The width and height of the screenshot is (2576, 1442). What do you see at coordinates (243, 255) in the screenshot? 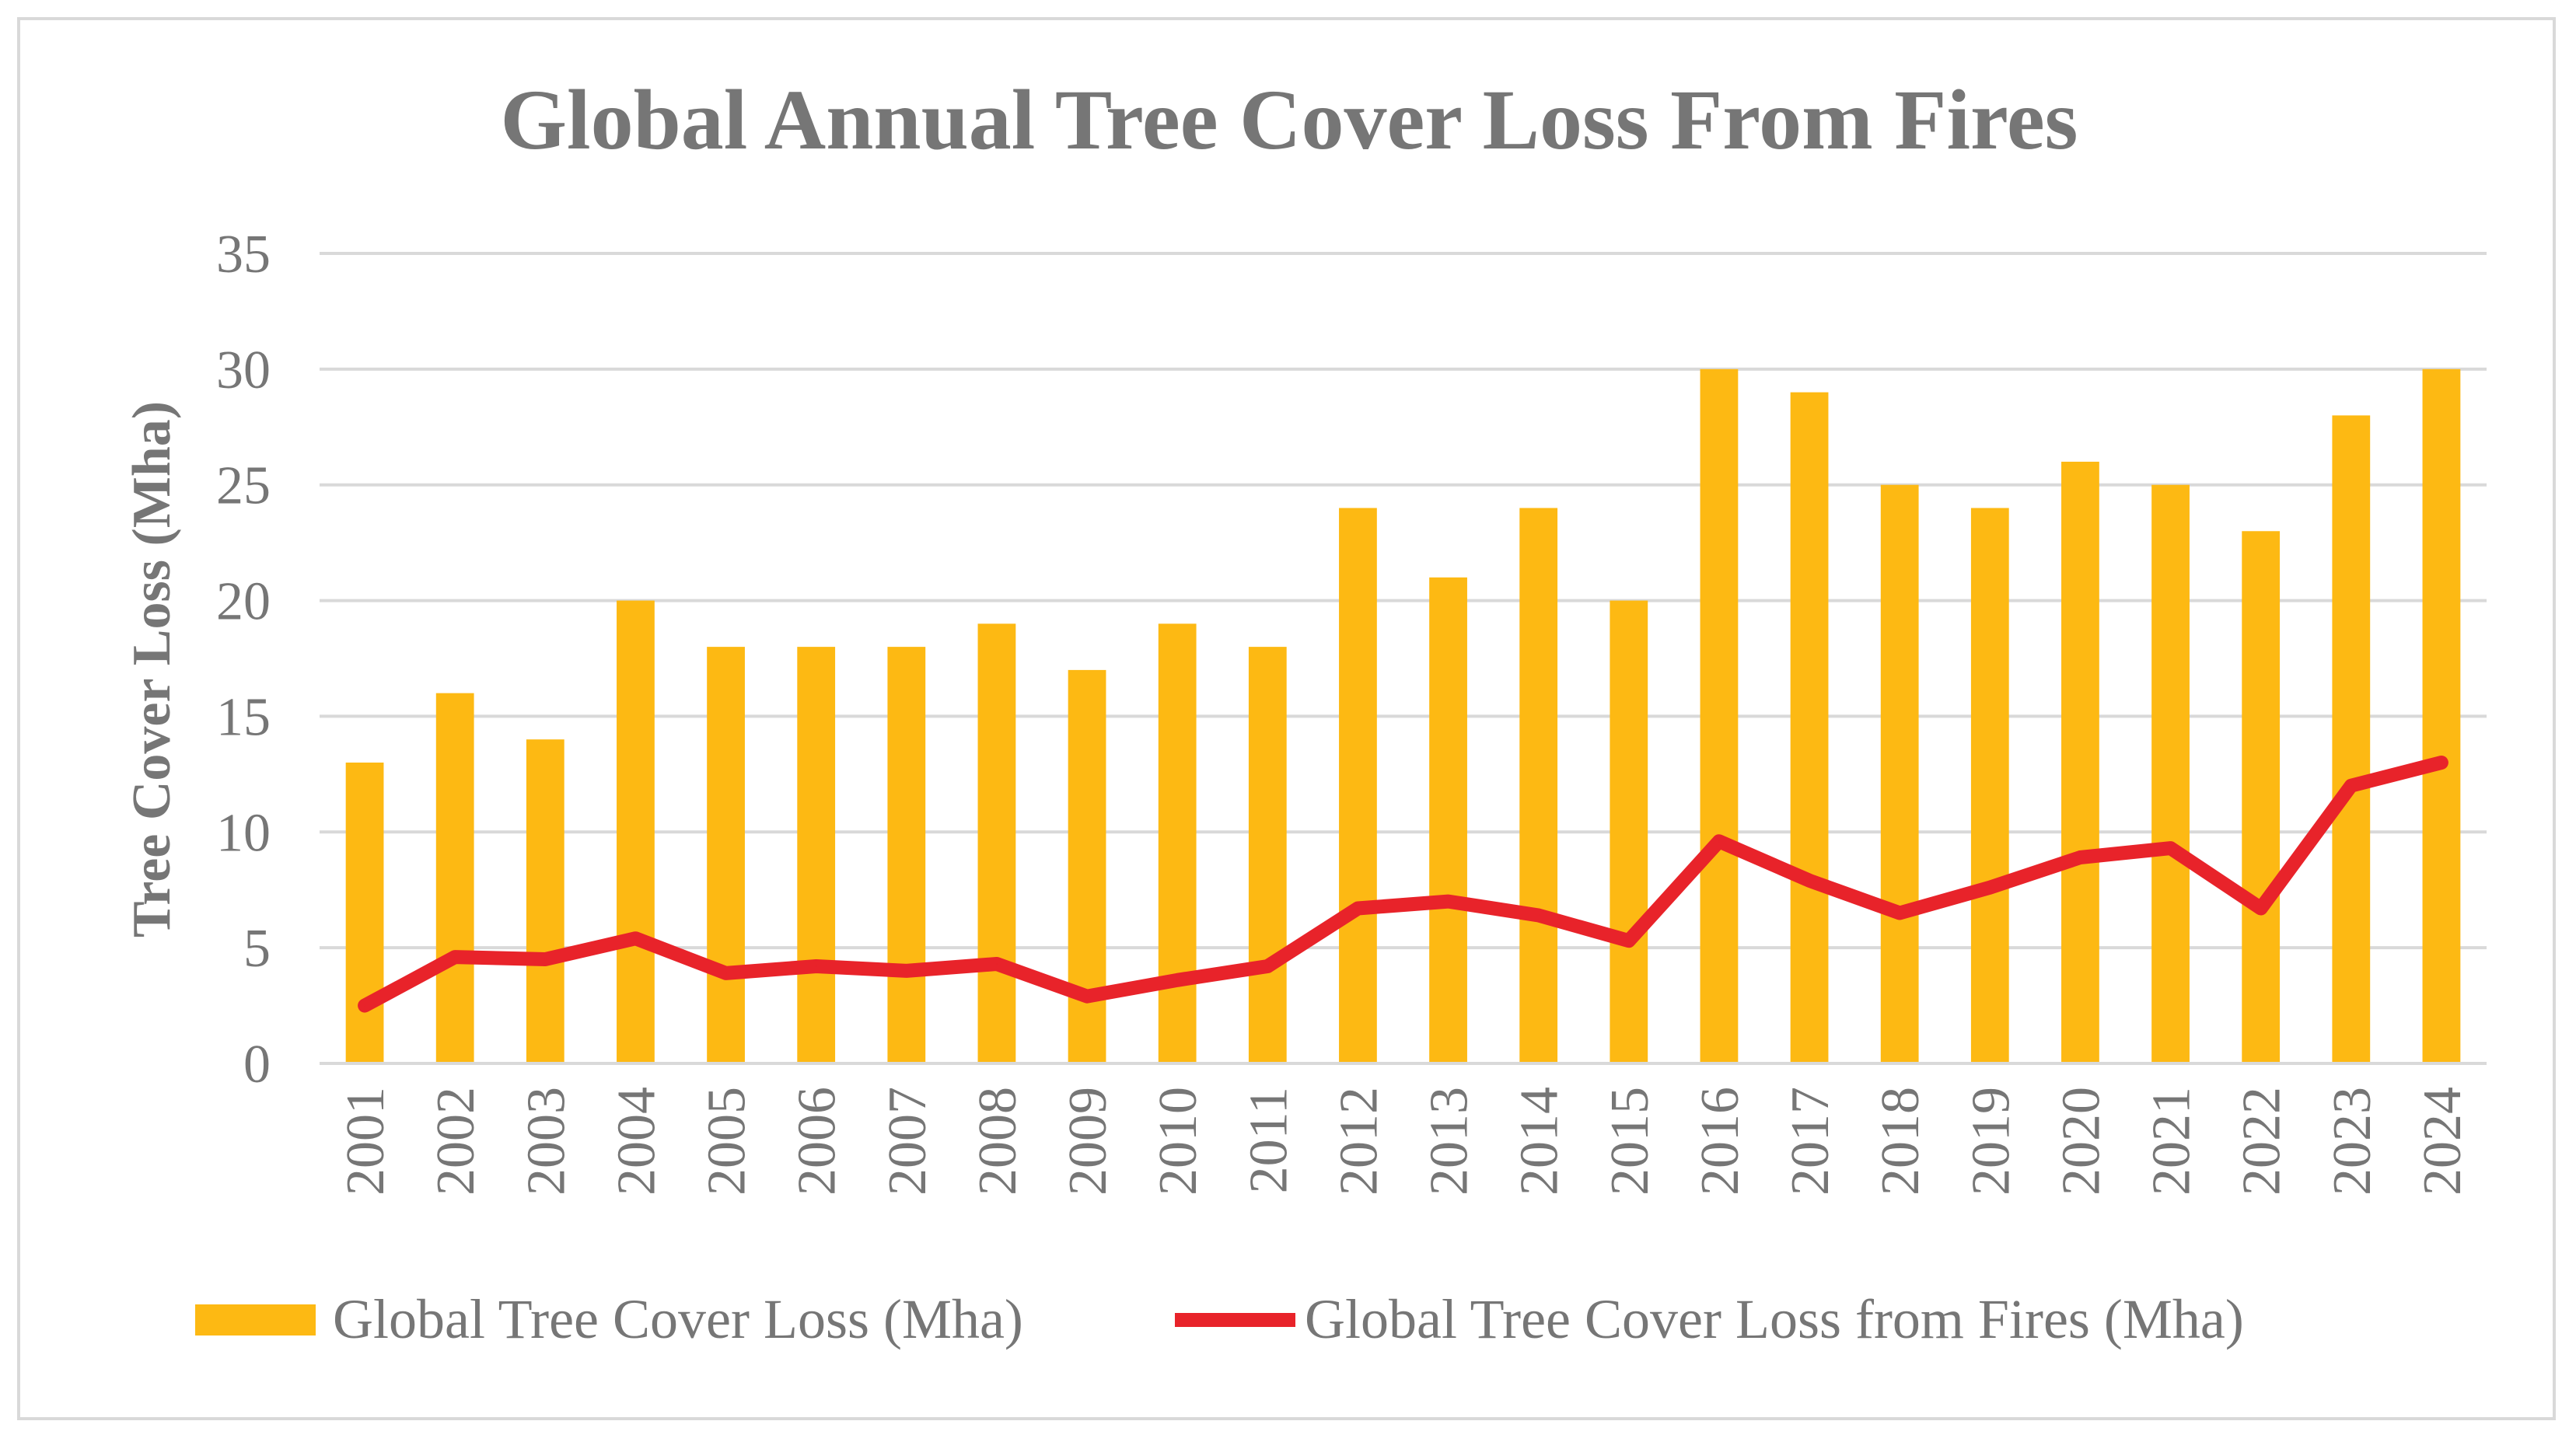
I see `y-tick-label: 35` at bounding box center [243, 255].